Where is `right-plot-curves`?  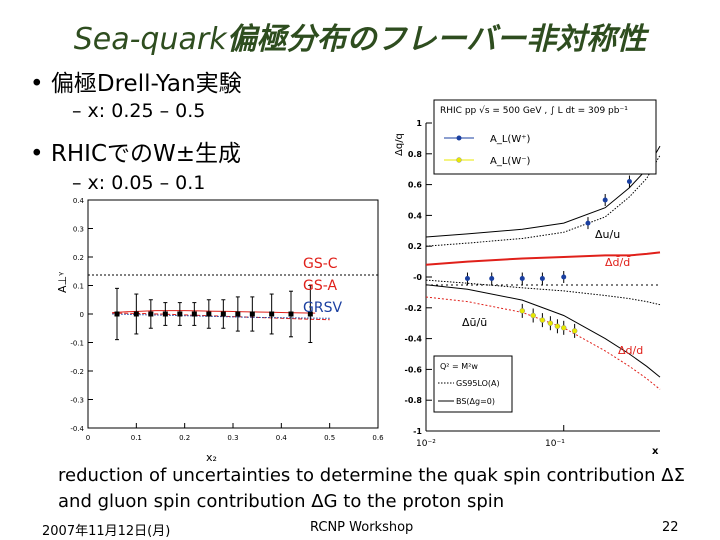 right-plot-curves is located at coordinates (543, 267).